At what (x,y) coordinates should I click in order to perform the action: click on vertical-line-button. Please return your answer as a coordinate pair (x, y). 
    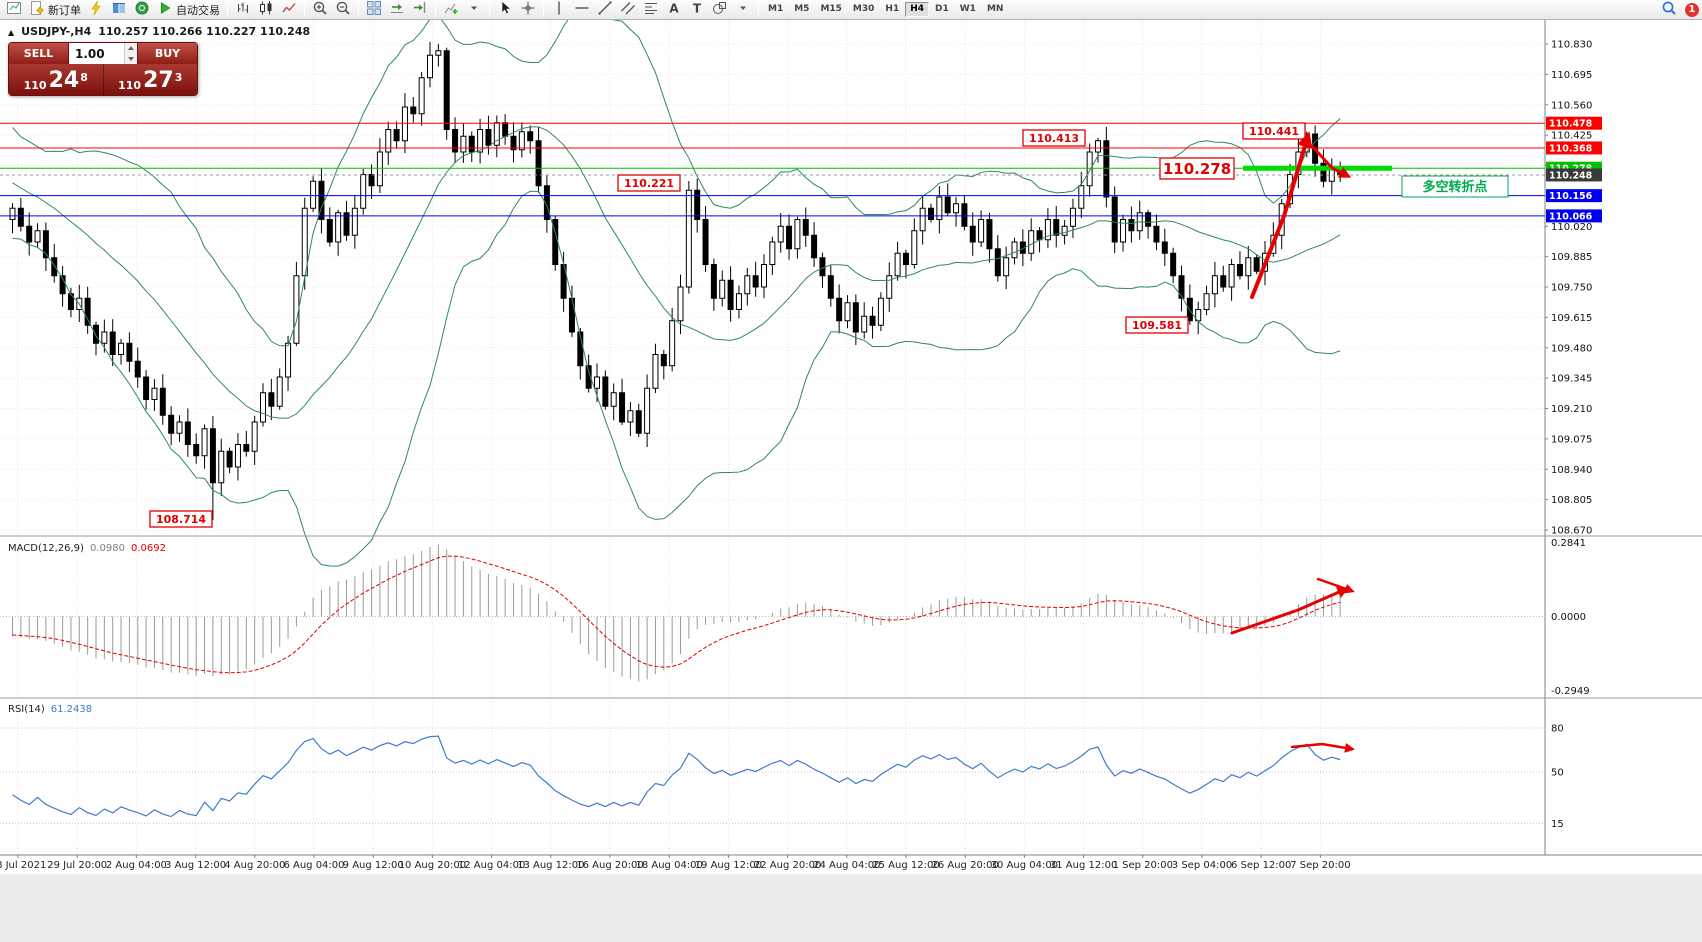
    Looking at the image, I should click on (559, 10).